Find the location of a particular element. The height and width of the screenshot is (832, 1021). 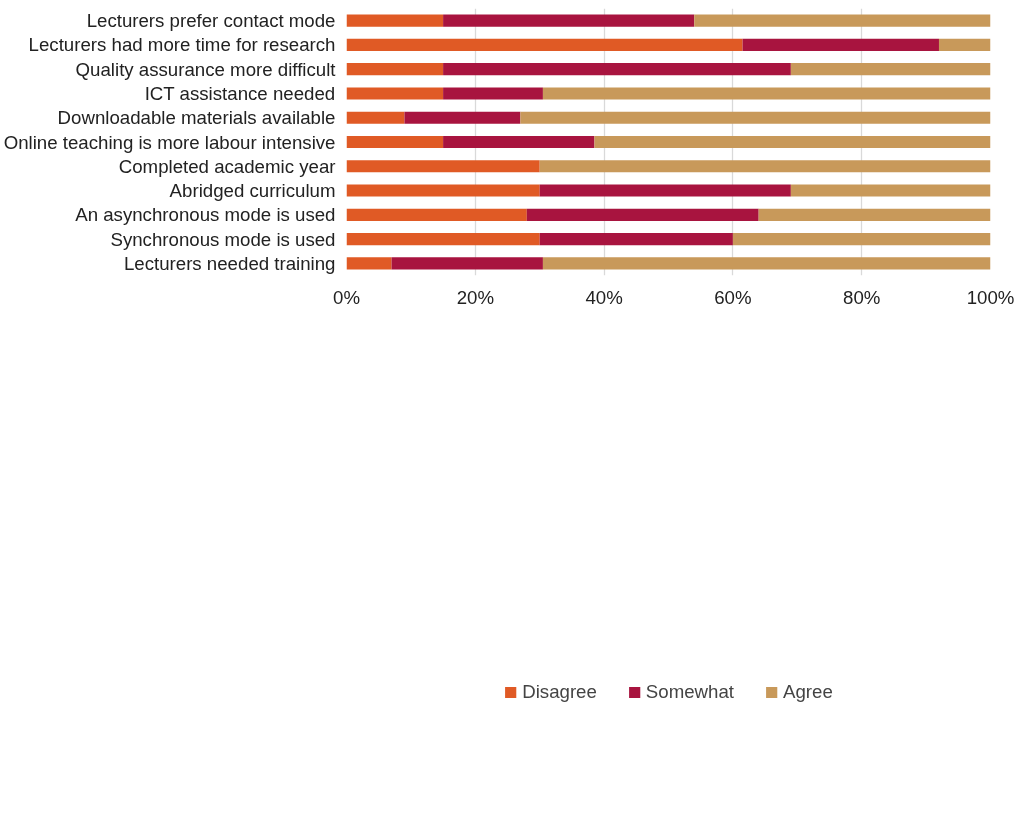

y-tick-label: Quality assurance more difficult is located at coordinates (206, 69).